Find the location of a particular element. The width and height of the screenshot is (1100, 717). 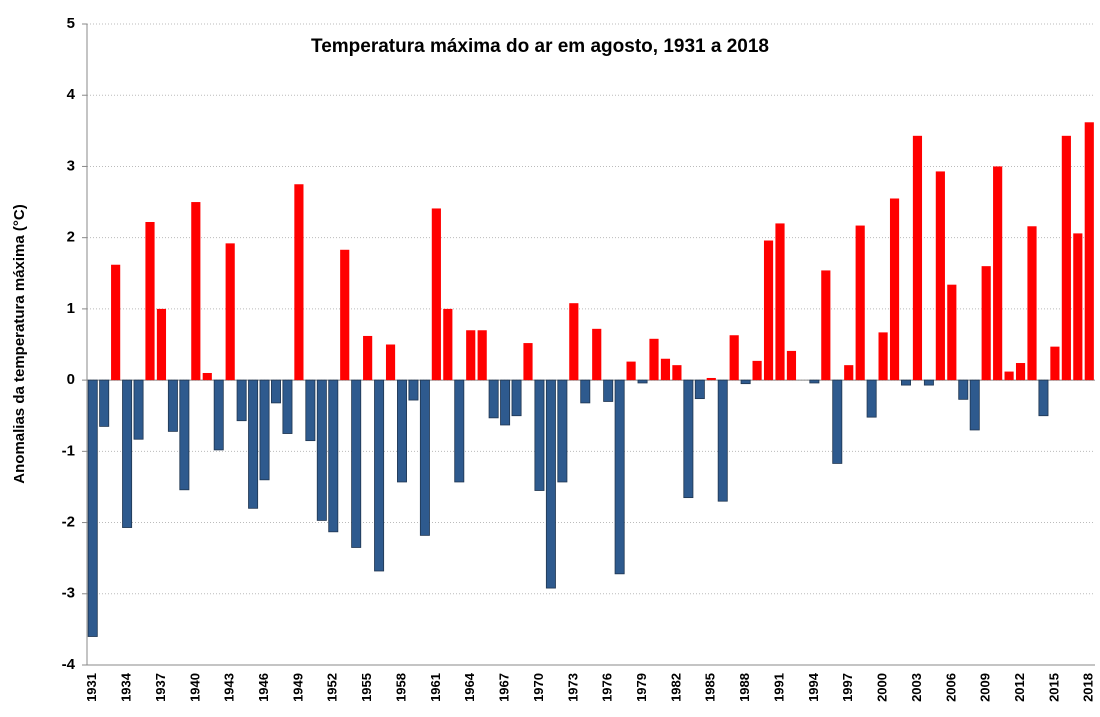

x-tick-label: 1955 is located at coordinates (366, 687).